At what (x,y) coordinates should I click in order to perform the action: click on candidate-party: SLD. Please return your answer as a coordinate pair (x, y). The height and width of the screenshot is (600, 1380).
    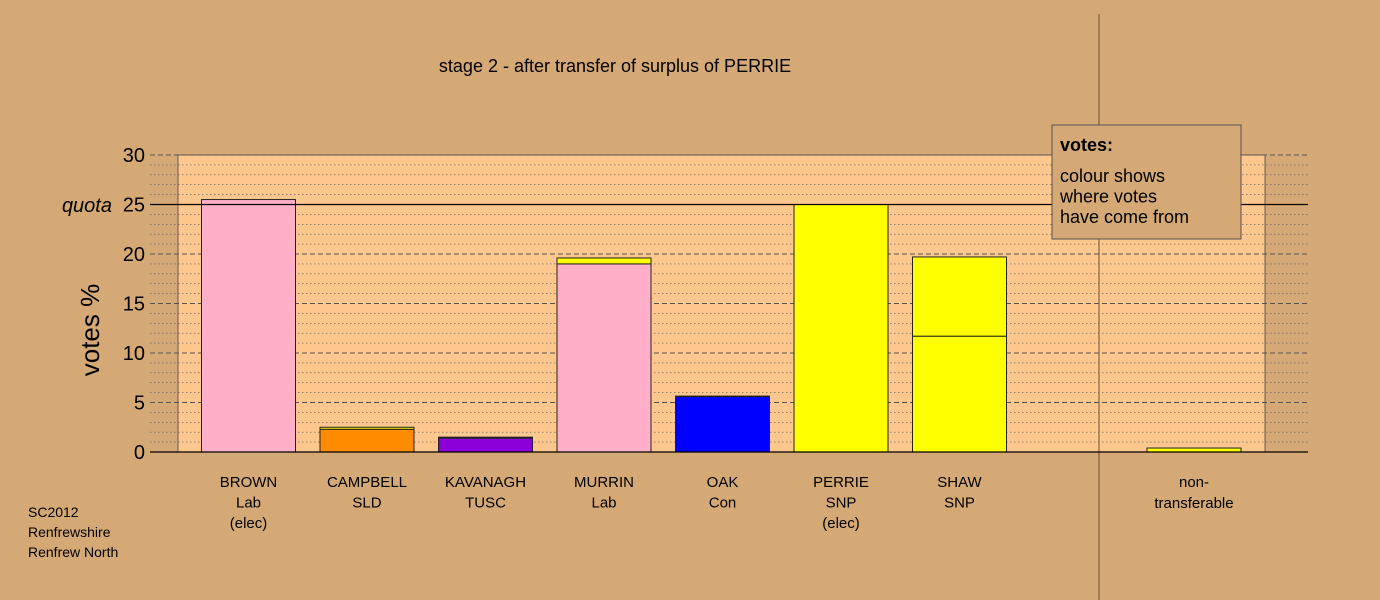
    Looking at the image, I should click on (366, 503).